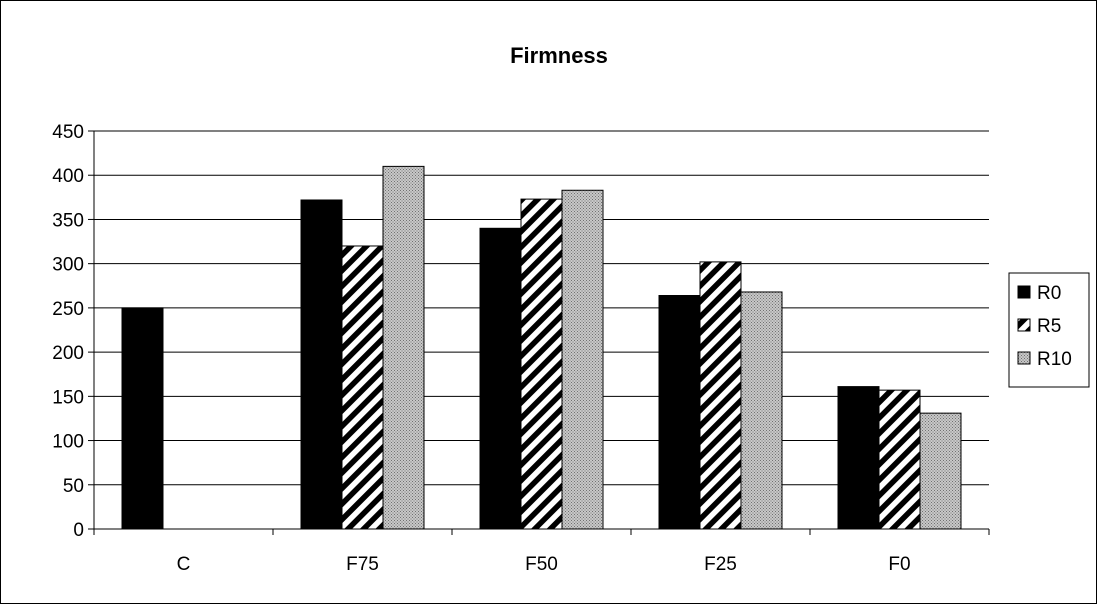 The width and height of the screenshot is (1097, 605). I want to click on legend: R0 R5 R10, so click(1049, 330).